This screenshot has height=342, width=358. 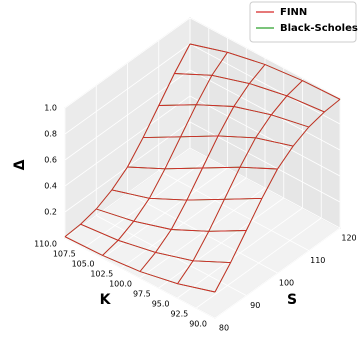 What do you see at coordinates (50, 134) in the screenshot?
I see `z-tick-label: 0.8` at bounding box center [50, 134].